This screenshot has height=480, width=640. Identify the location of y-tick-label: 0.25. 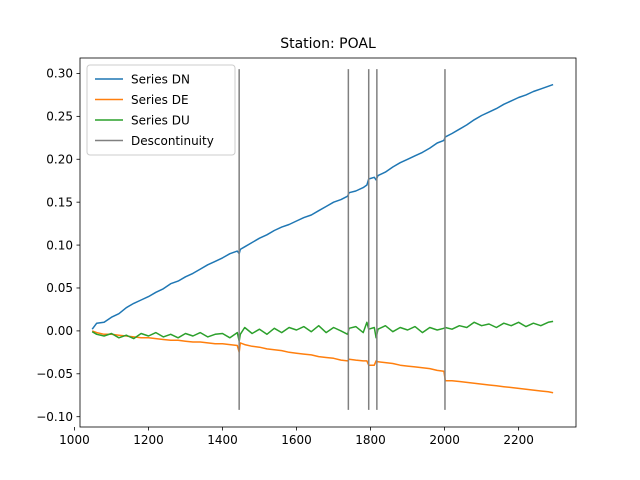
(59, 117).